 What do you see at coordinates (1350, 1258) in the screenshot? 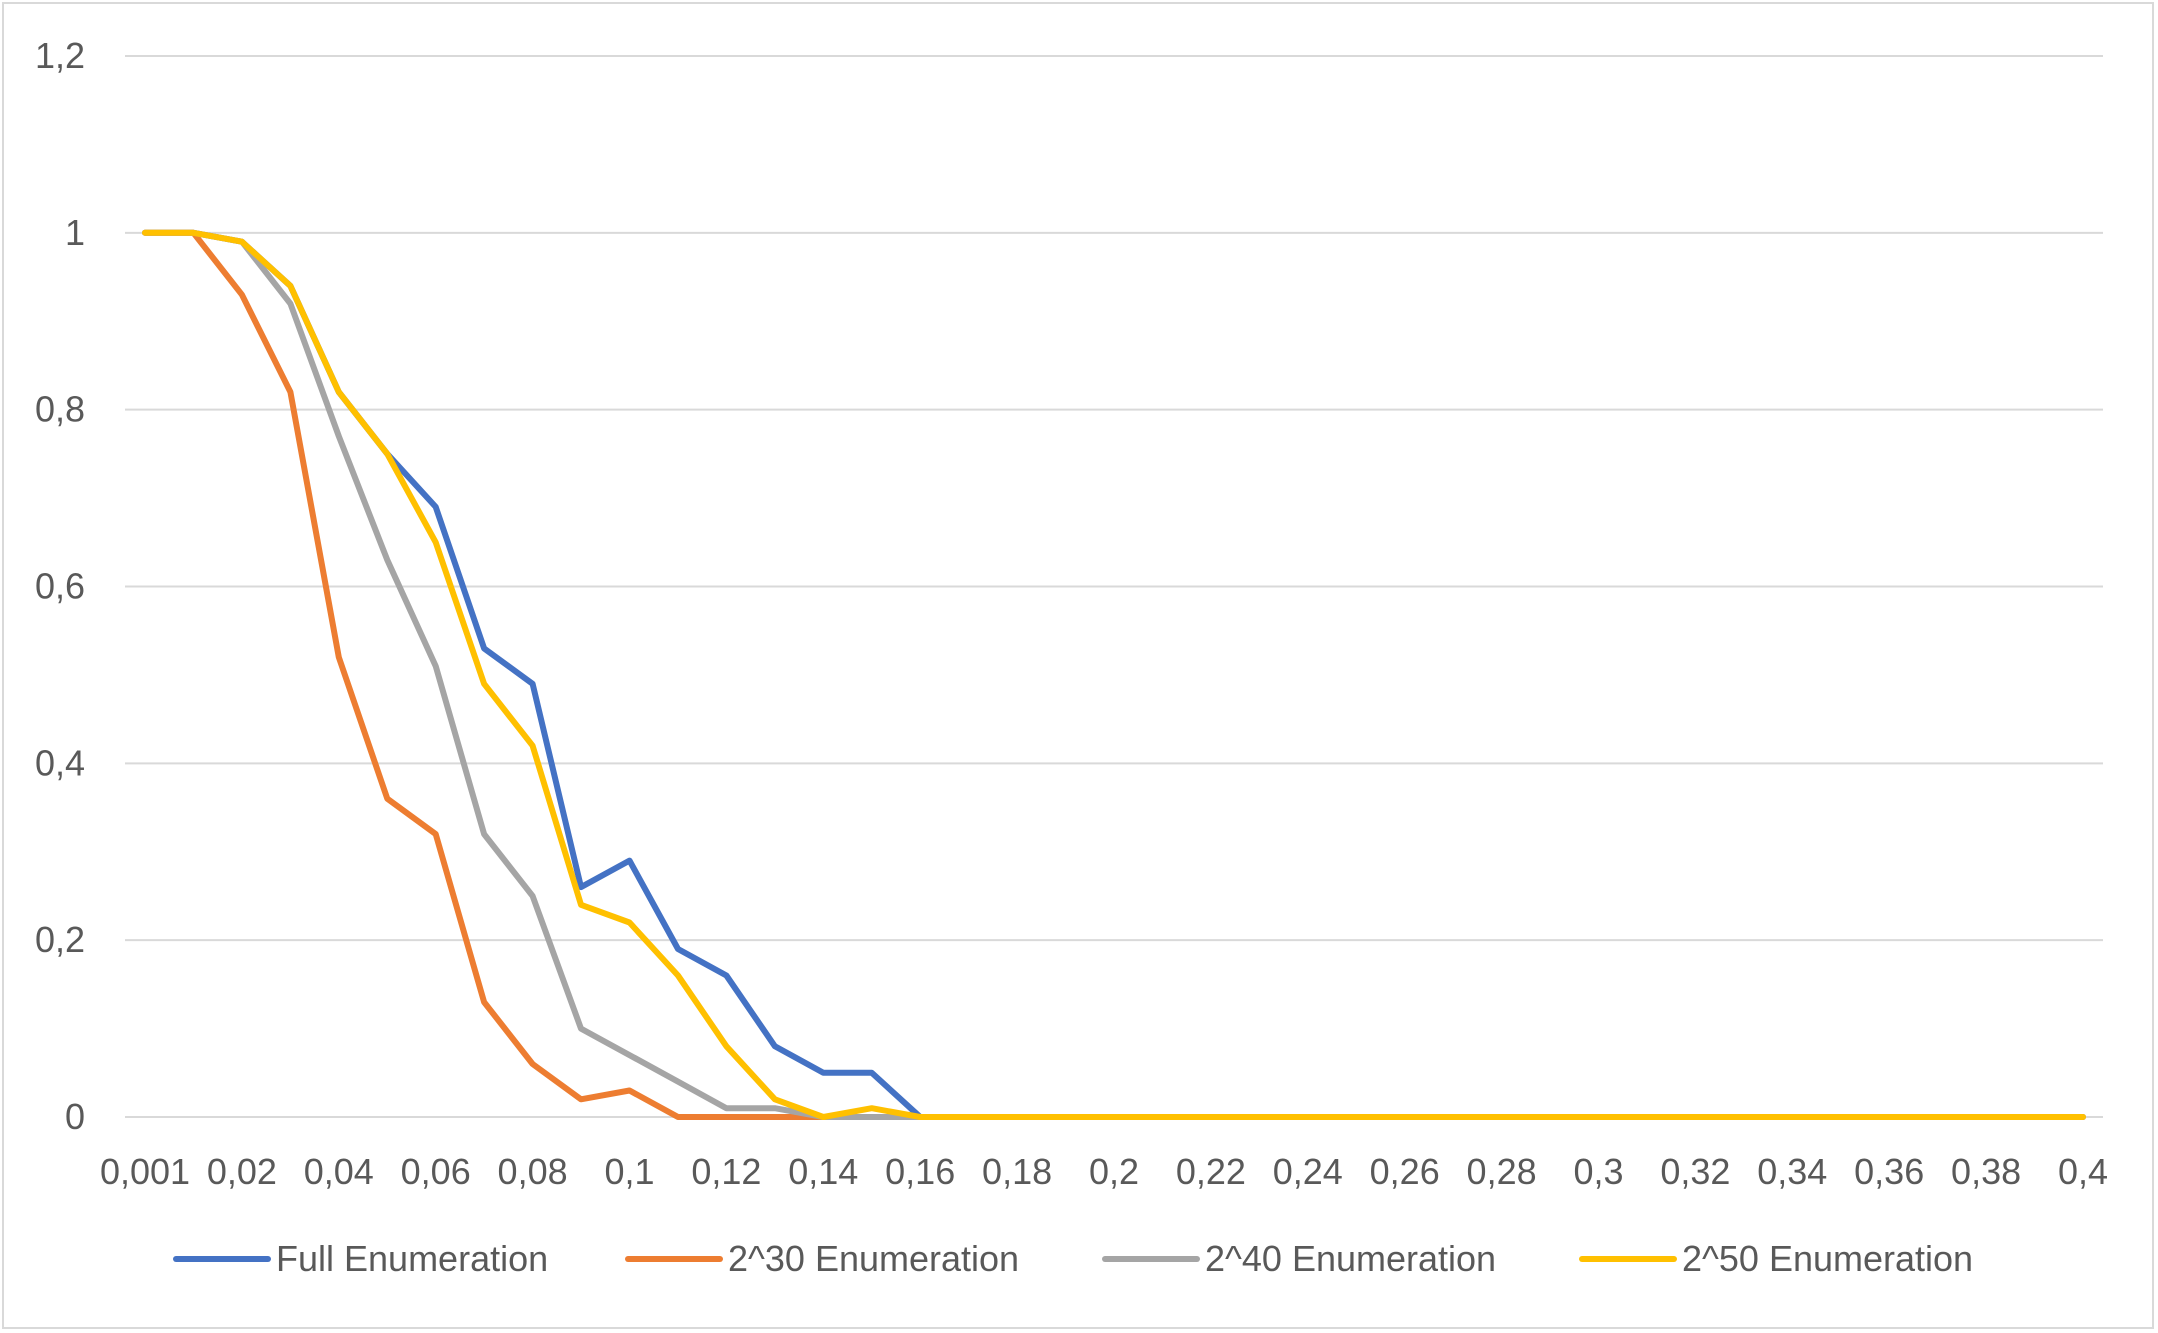
I see `legend-label: 2^40 Enumeration` at bounding box center [1350, 1258].